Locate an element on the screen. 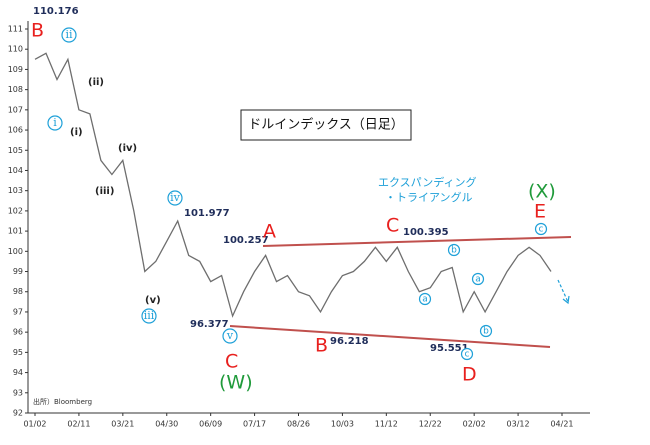 This screenshot has height=445, width=650. y-tick-label: 95 is located at coordinates (18, 352).